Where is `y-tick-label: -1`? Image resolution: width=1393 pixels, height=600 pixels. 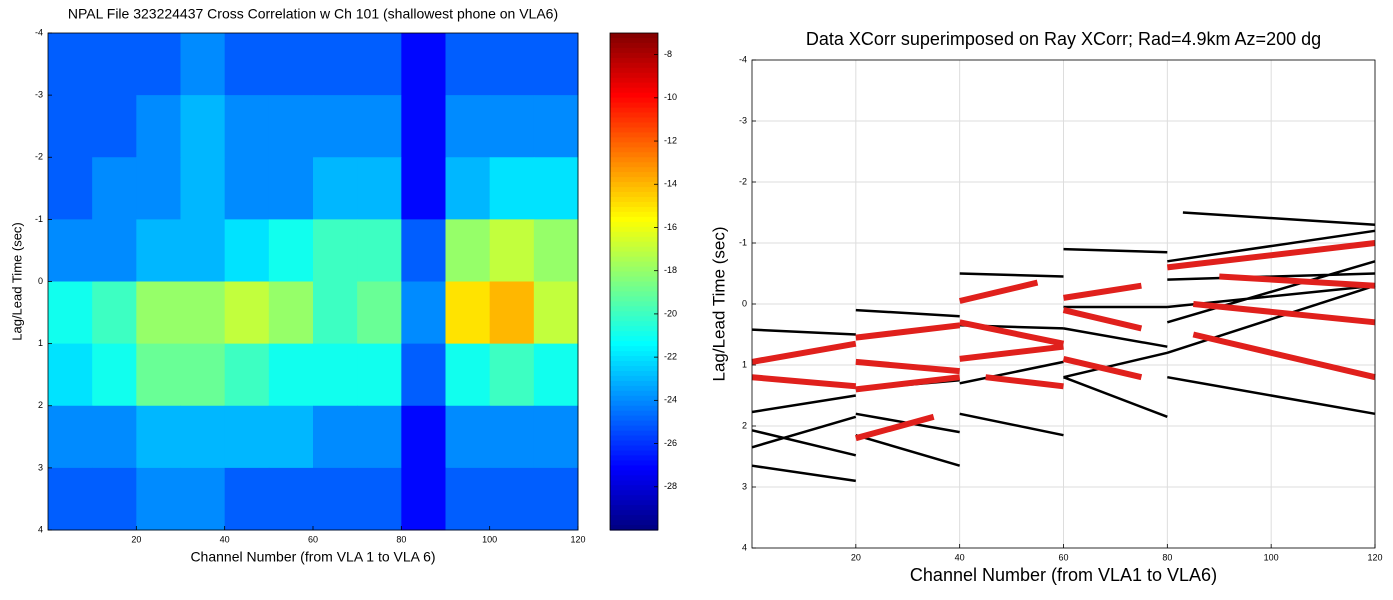
y-tick-label: -1 is located at coordinates (39, 219).